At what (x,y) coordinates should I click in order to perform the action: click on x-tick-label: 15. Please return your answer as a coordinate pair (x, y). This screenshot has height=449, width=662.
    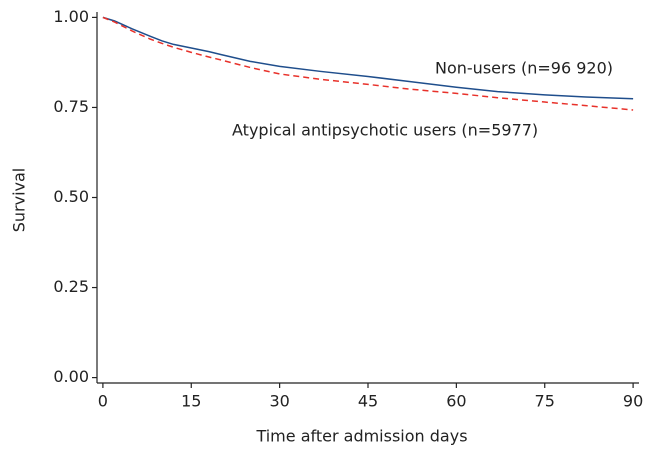
    Looking at the image, I should click on (191, 401).